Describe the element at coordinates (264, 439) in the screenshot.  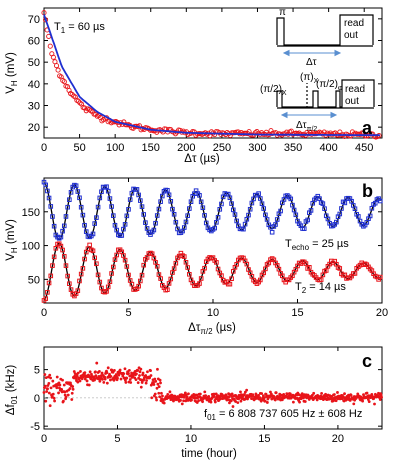
I see `c-xtick-label-3: 15` at that location.